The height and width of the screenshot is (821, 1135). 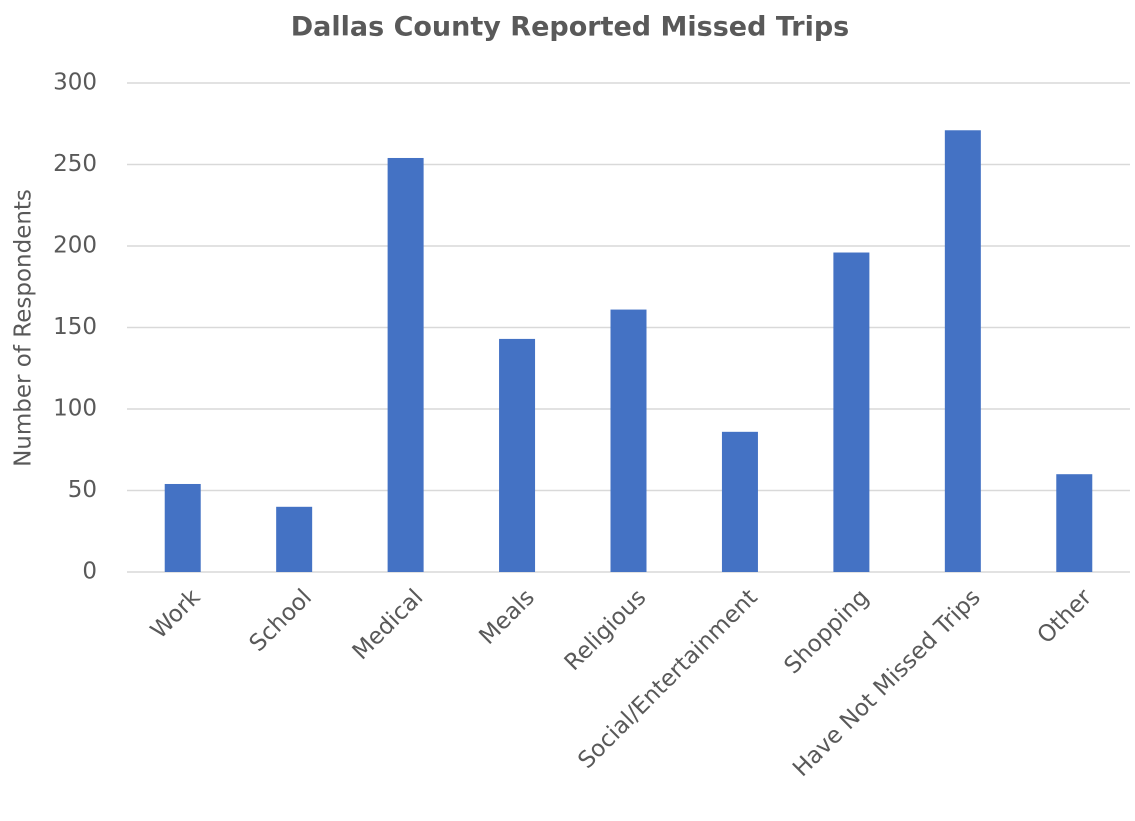 What do you see at coordinates (667, 678) in the screenshot?
I see `x-tick-label: Social/Entertainment` at bounding box center [667, 678].